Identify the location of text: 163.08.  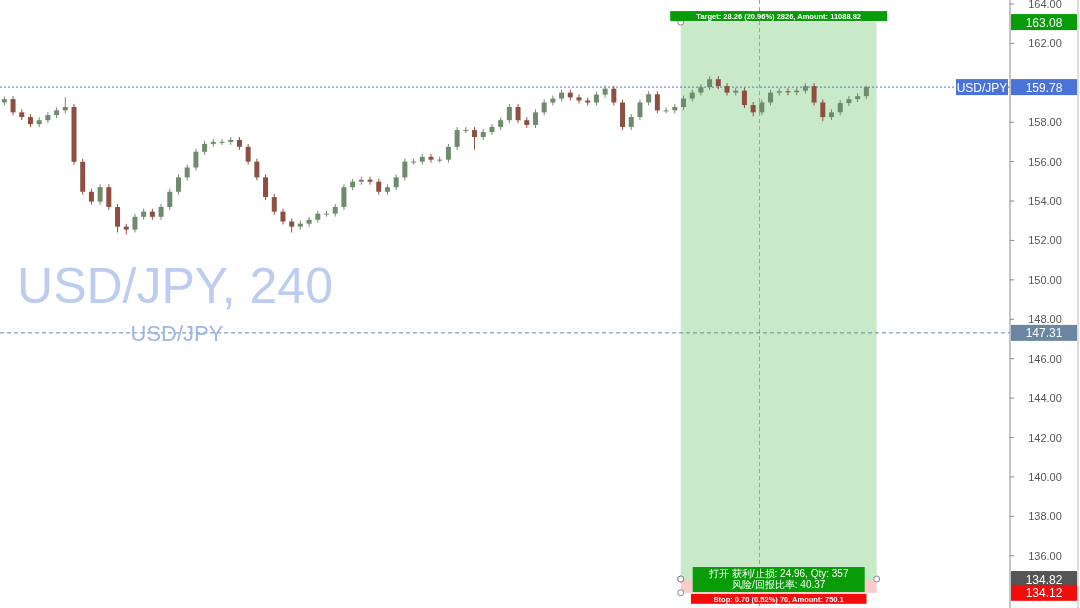
(1044, 22).